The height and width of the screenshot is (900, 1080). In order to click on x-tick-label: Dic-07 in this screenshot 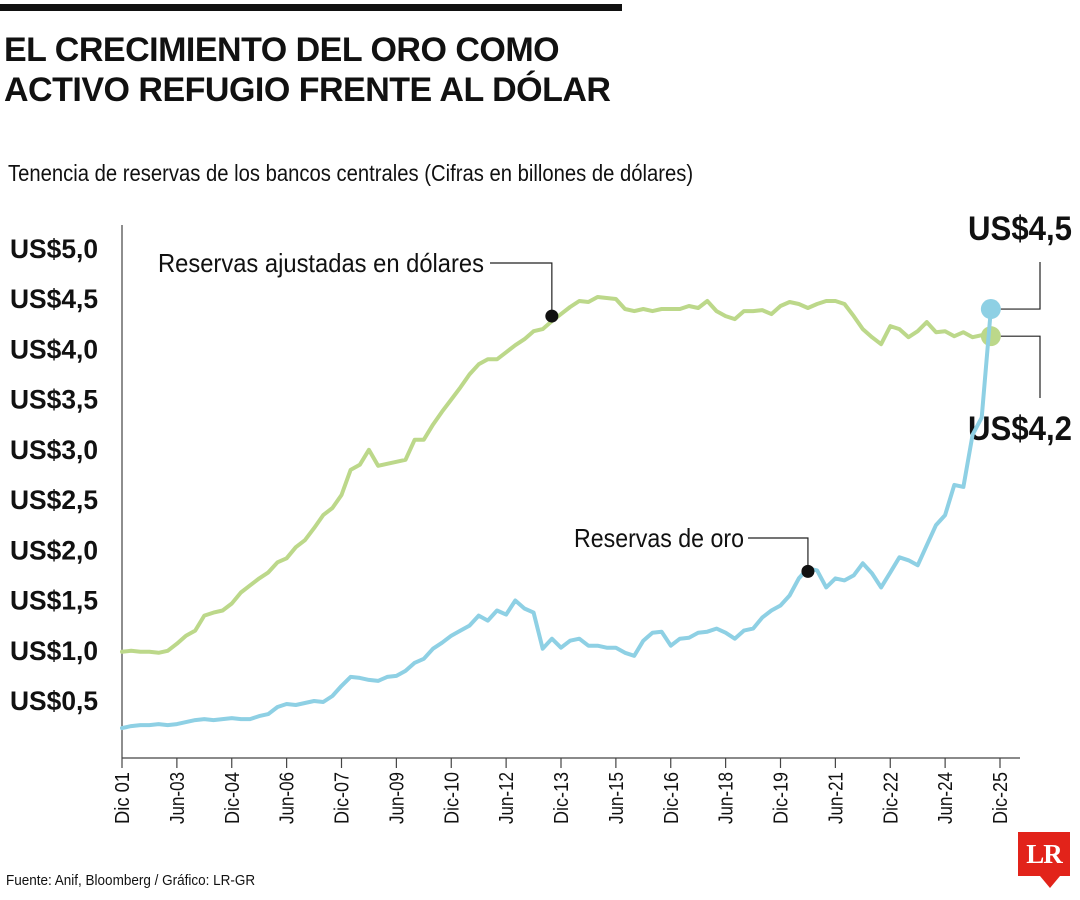, I will do `click(343, 798)`.